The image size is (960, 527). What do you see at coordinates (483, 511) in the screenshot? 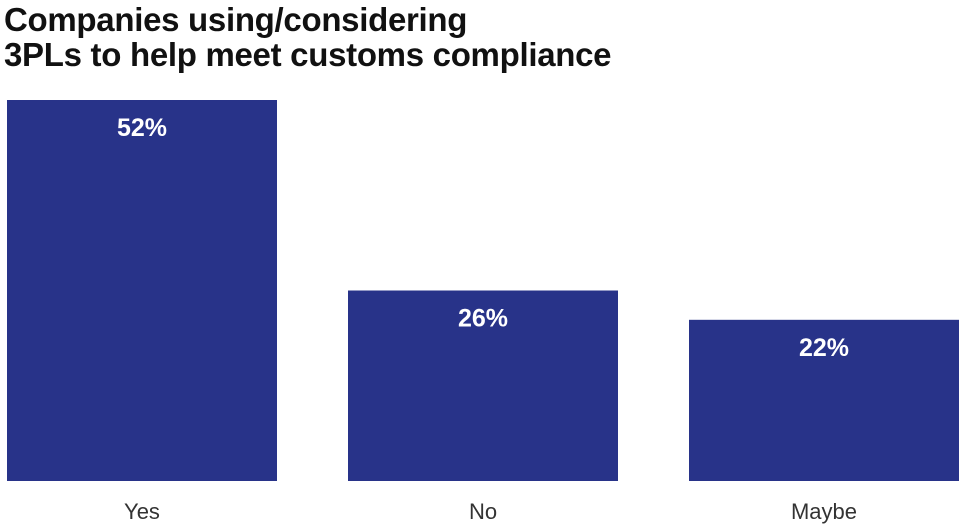
I see `category-label-no: No` at bounding box center [483, 511].